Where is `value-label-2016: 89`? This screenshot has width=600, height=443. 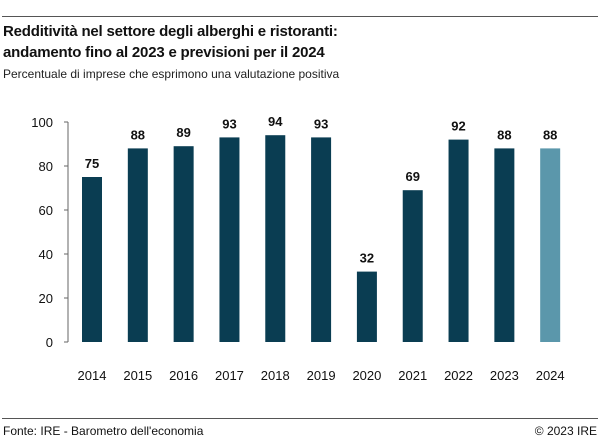 value-label-2016: 89 is located at coordinates (183, 132).